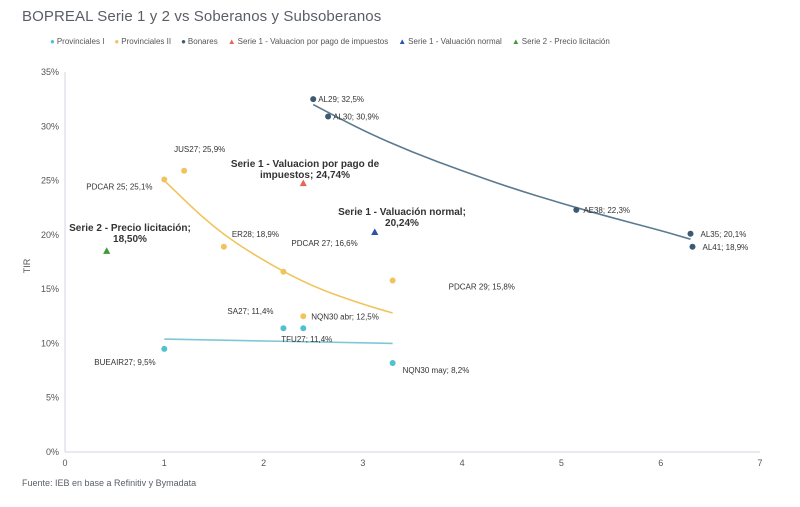 This screenshot has height=507, width=800. What do you see at coordinates (50, 181) in the screenshot?
I see `y-tick-label: 25%` at bounding box center [50, 181].